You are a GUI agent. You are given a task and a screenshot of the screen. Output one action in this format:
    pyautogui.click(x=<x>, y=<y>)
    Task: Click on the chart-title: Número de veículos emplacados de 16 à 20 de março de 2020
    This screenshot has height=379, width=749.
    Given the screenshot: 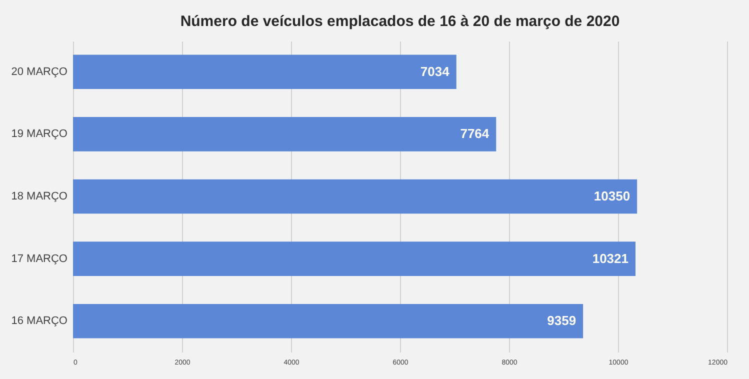 What is the action you would take?
    pyautogui.click(x=400, y=21)
    